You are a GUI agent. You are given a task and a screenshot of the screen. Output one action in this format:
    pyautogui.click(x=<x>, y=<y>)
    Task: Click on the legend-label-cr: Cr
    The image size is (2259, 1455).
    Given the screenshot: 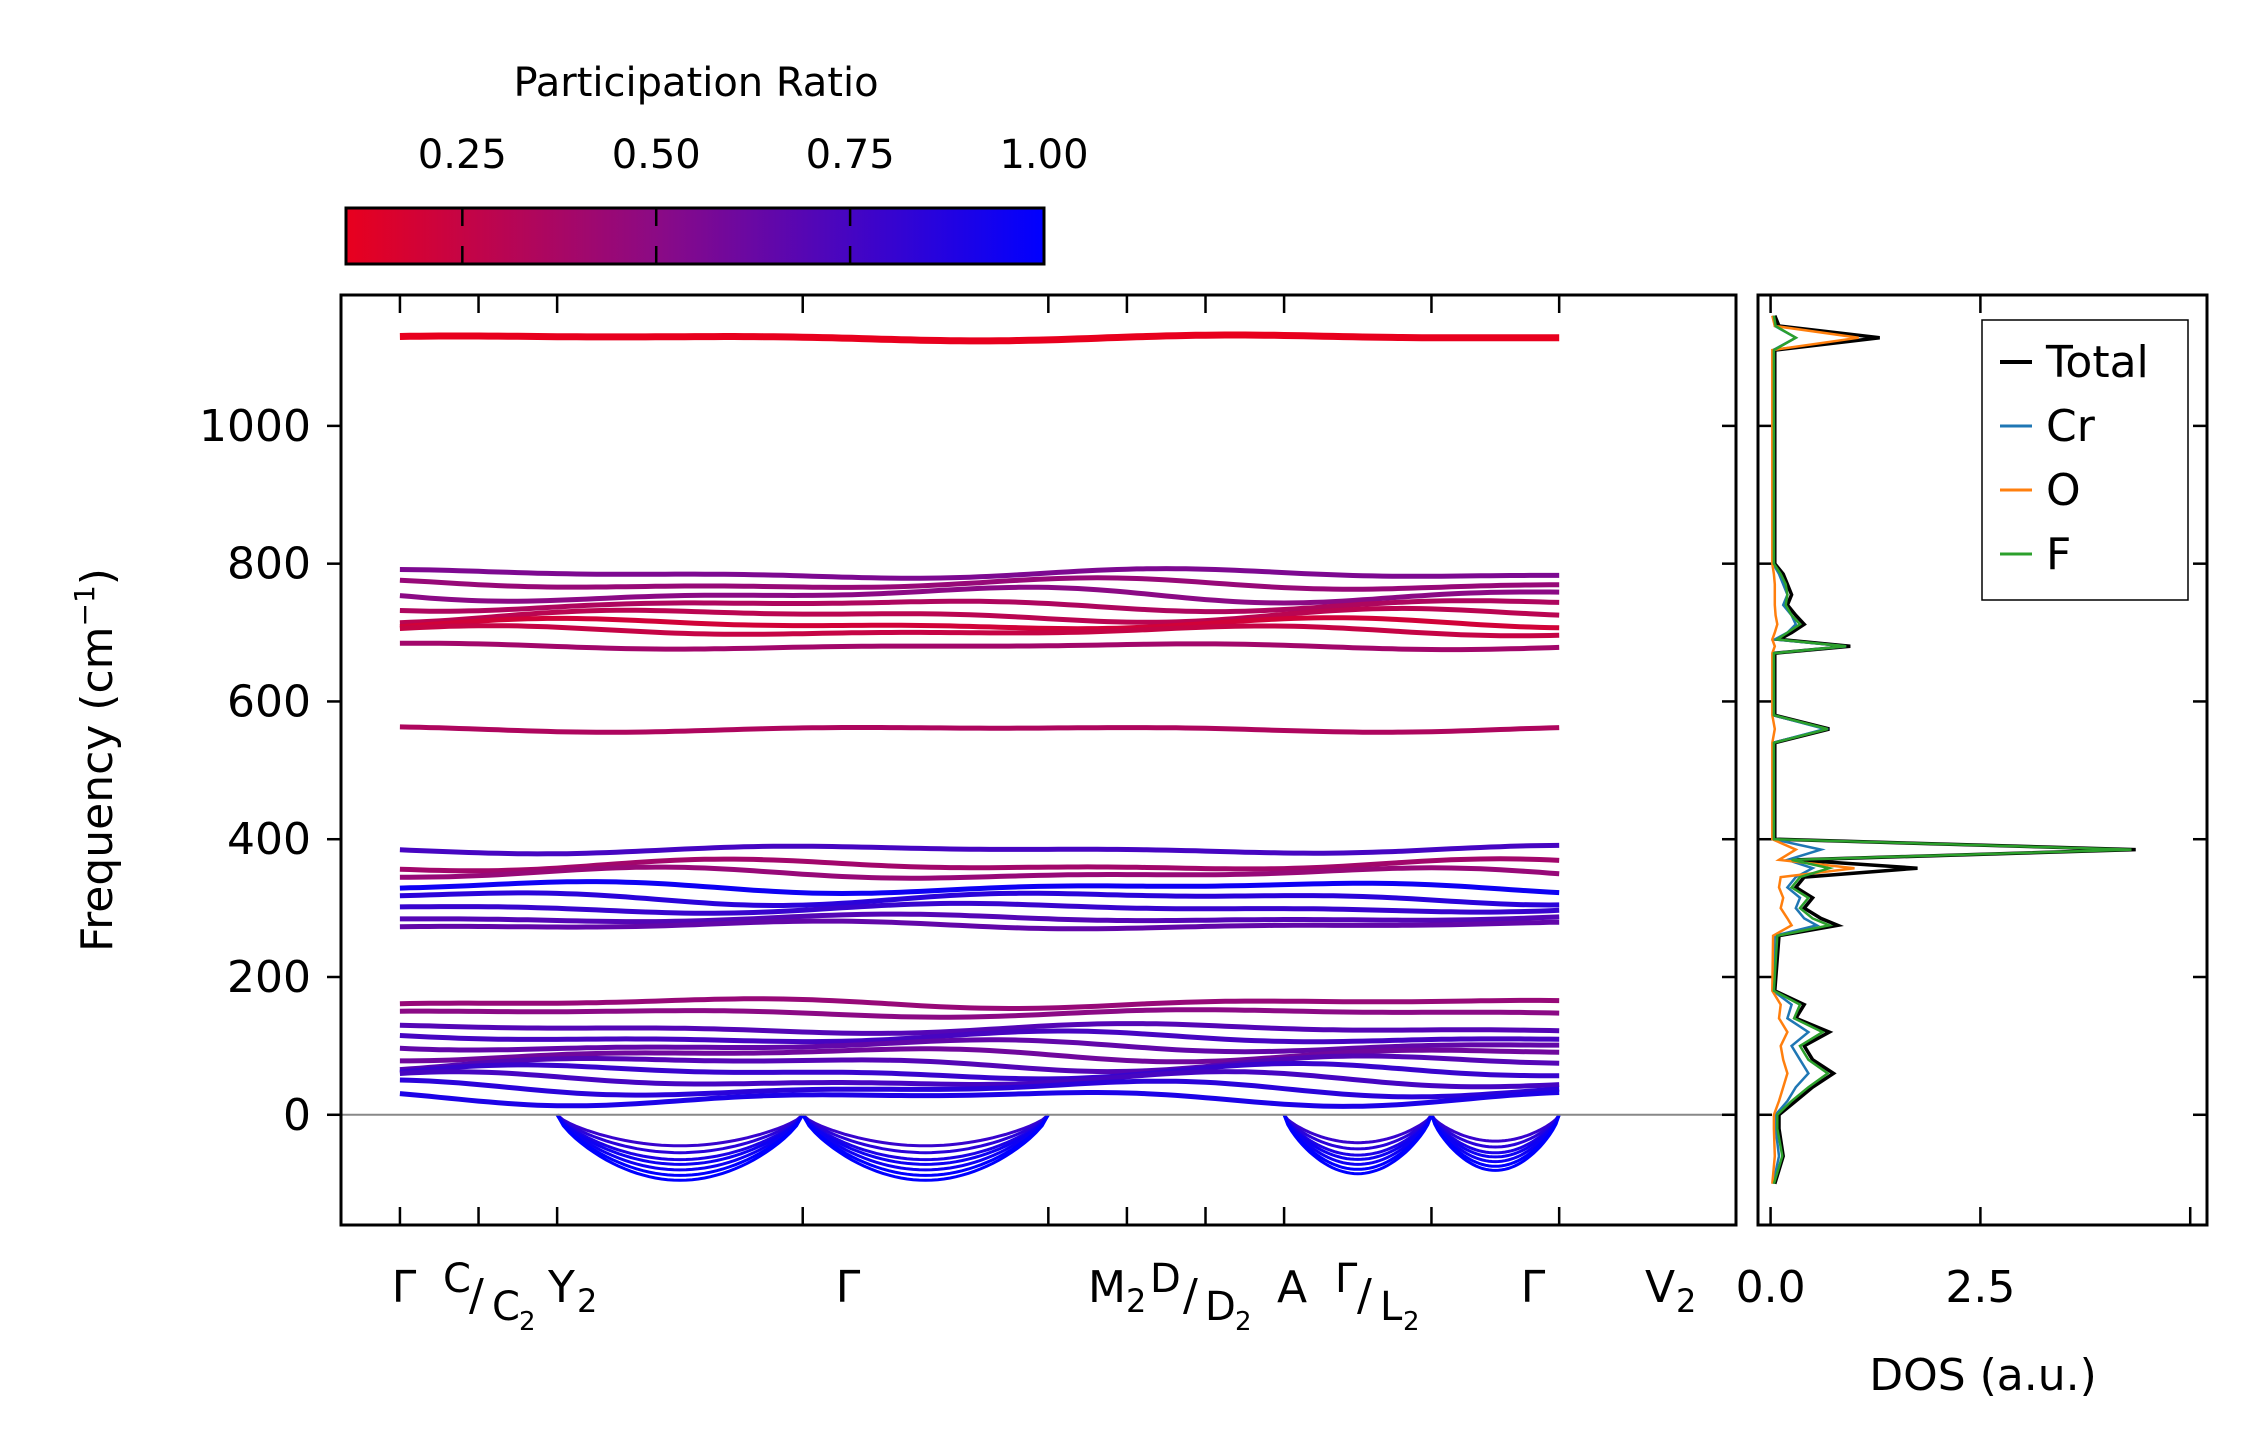 What is the action you would take?
    pyautogui.click(x=2071, y=426)
    